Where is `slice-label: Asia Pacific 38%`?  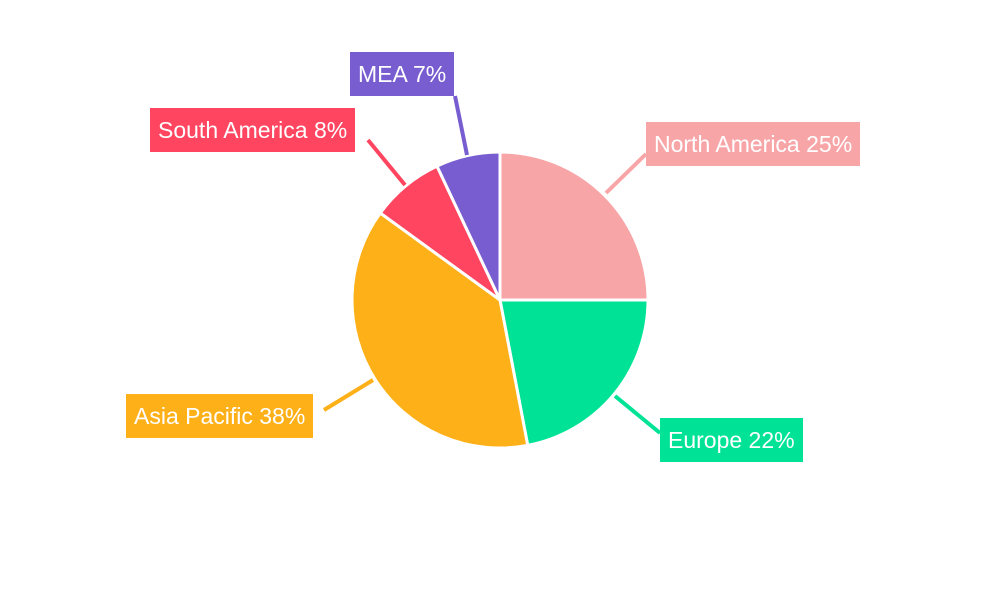 slice-label: Asia Pacific 38% is located at coordinates (220, 416).